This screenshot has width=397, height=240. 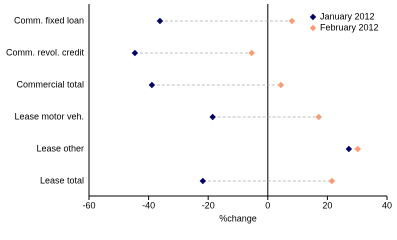 What do you see at coordinates (148, 205) in the screenshot?
I see `x-tick-label: -40` at bounding box center [148, 205].